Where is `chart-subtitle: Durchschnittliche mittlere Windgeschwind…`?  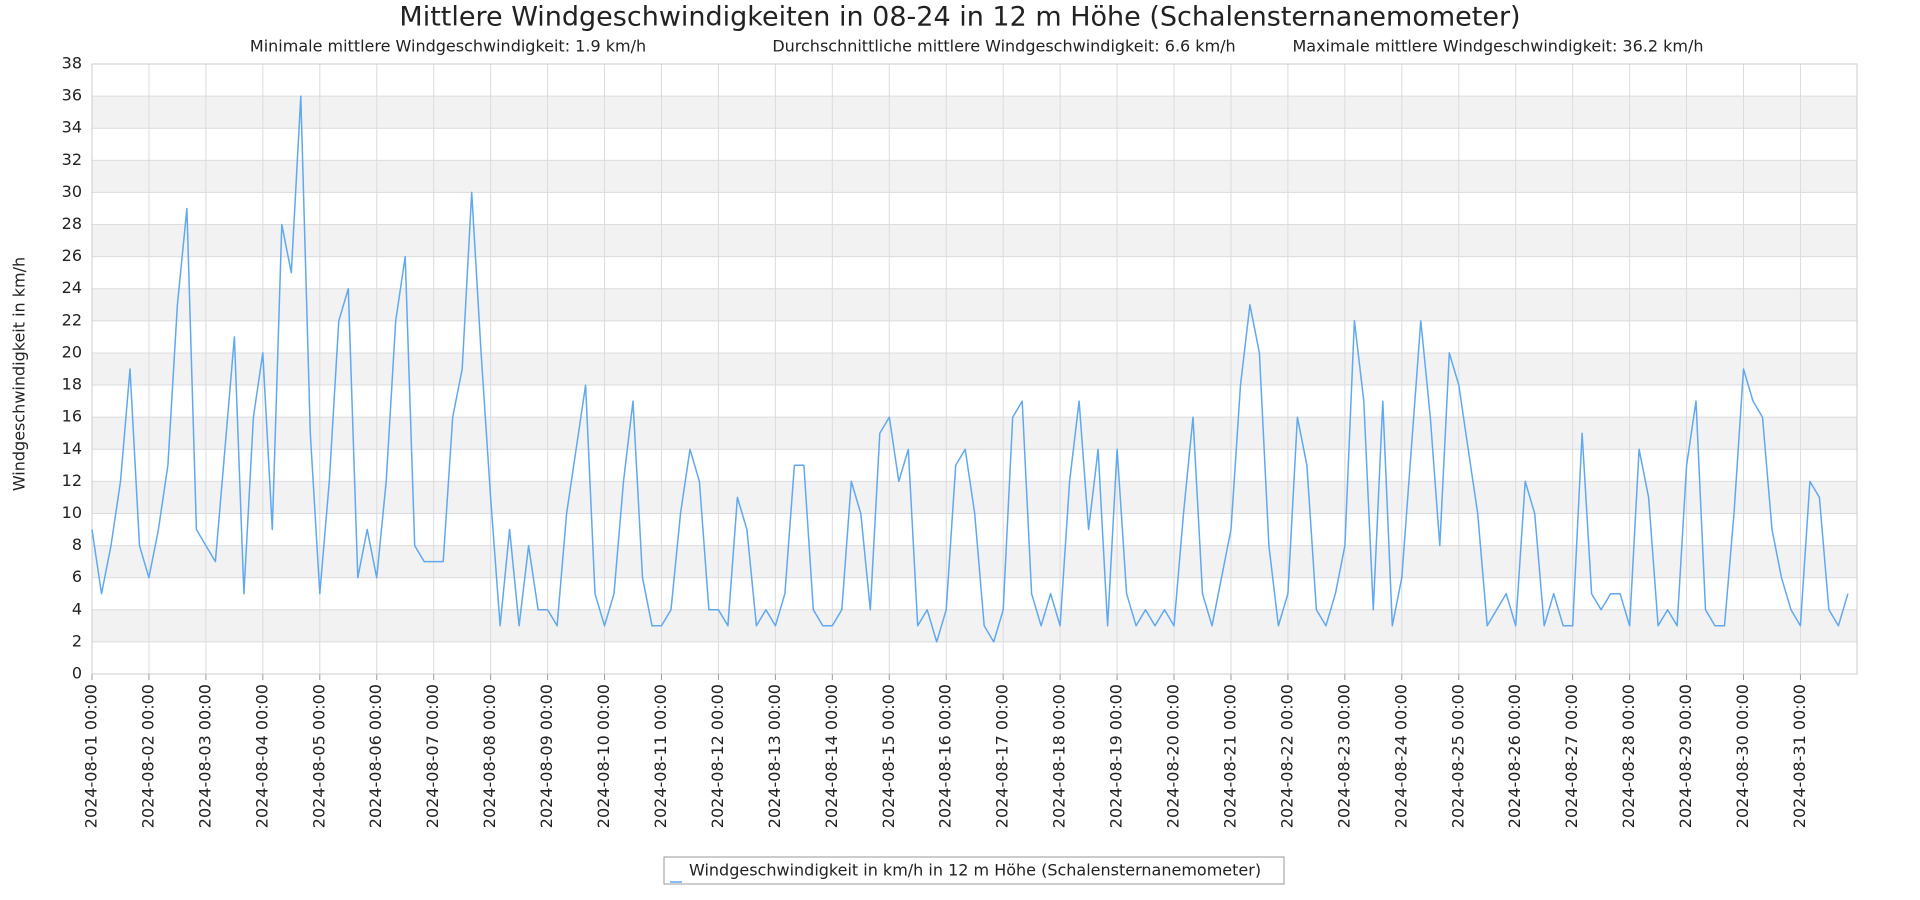
chart-subtitle: Durchschnittliche mittlere Windgeschwind… is located at coordinates (1003, 46).